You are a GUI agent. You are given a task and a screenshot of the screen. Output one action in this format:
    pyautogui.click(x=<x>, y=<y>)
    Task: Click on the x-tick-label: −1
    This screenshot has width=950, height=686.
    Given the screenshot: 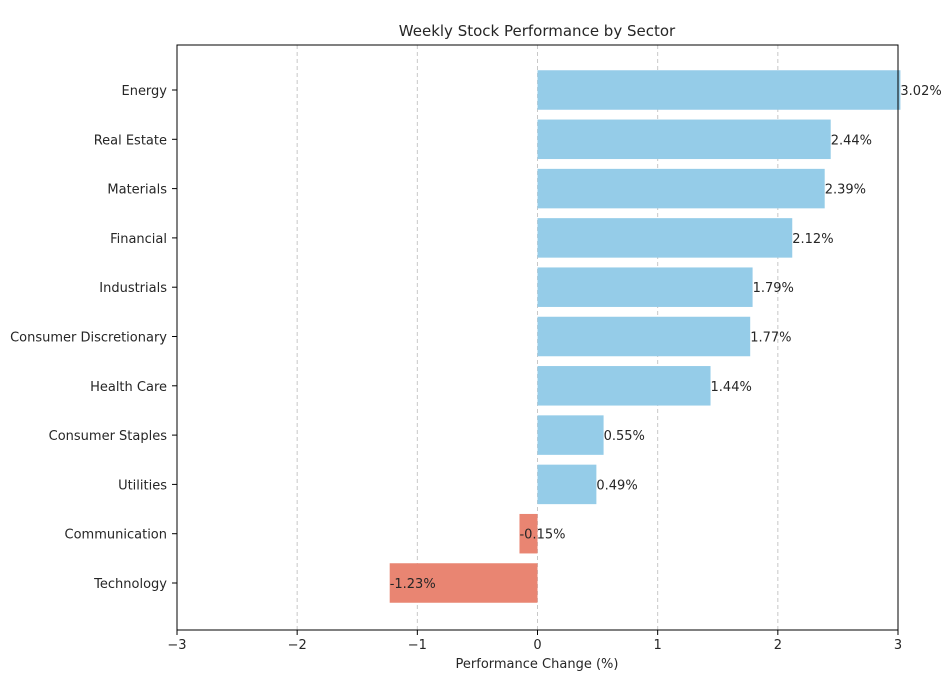 What is the action you would take?
    pyautogui.click(x=417, y=645)
    